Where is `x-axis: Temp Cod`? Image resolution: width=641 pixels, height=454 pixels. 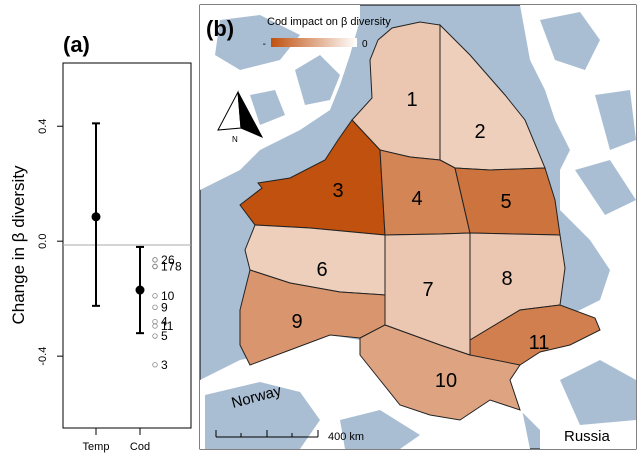
x-axis: Temp Cod is located at coordinates (116, 440).